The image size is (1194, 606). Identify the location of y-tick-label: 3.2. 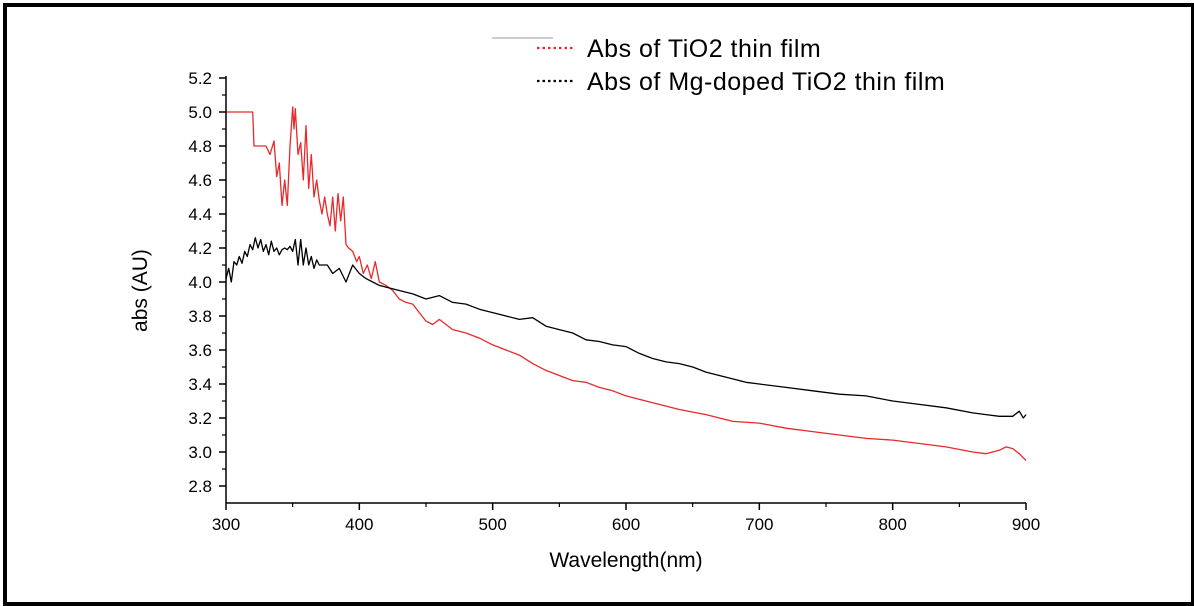
(200, 418).